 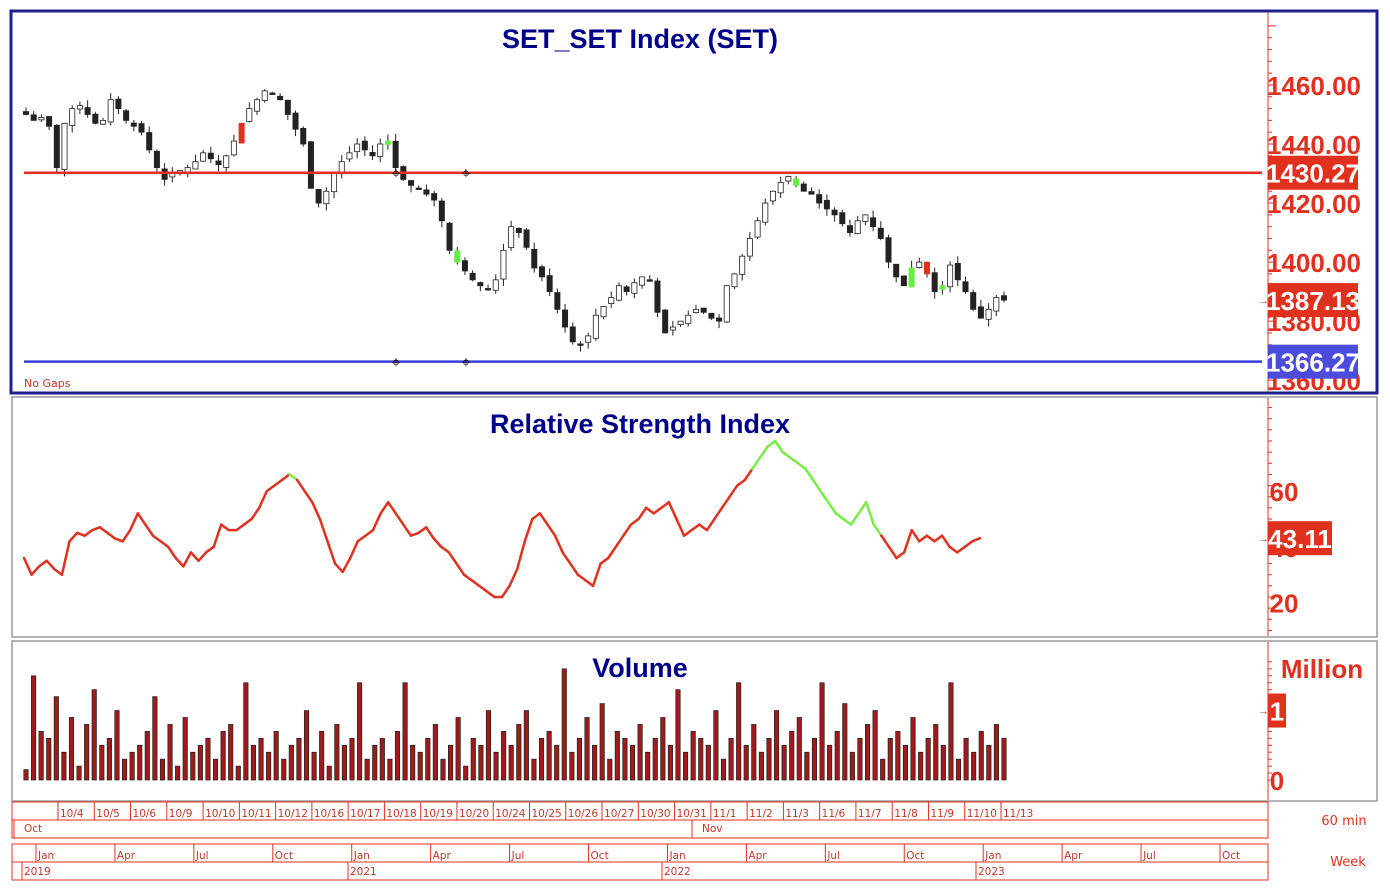 I want to click on timeline-60min-label: 10/30, so click(x=655, y=814).